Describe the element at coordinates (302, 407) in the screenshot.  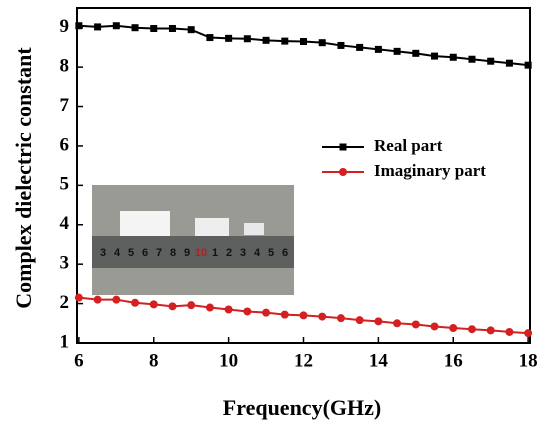
I see `x-axis-label: Frequency(GHz)` at that location.